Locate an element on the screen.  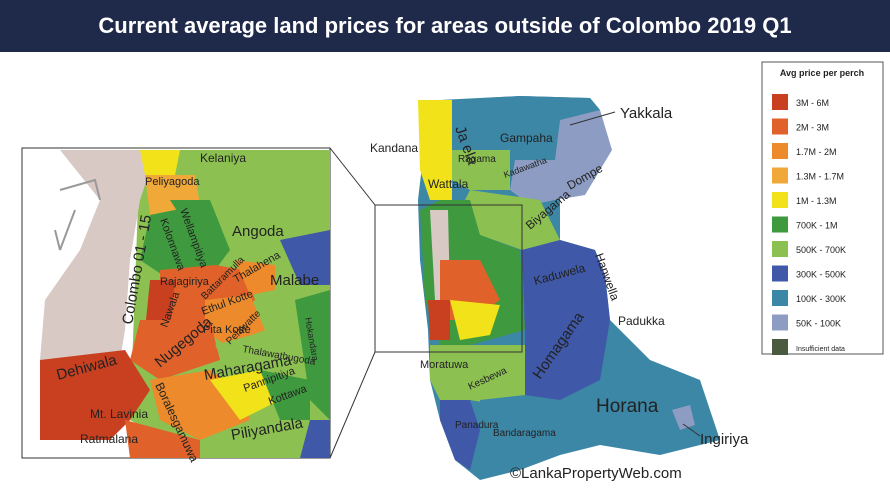
credit: ©LankaPropertyWeb.com is located at coordinates (596, 473).